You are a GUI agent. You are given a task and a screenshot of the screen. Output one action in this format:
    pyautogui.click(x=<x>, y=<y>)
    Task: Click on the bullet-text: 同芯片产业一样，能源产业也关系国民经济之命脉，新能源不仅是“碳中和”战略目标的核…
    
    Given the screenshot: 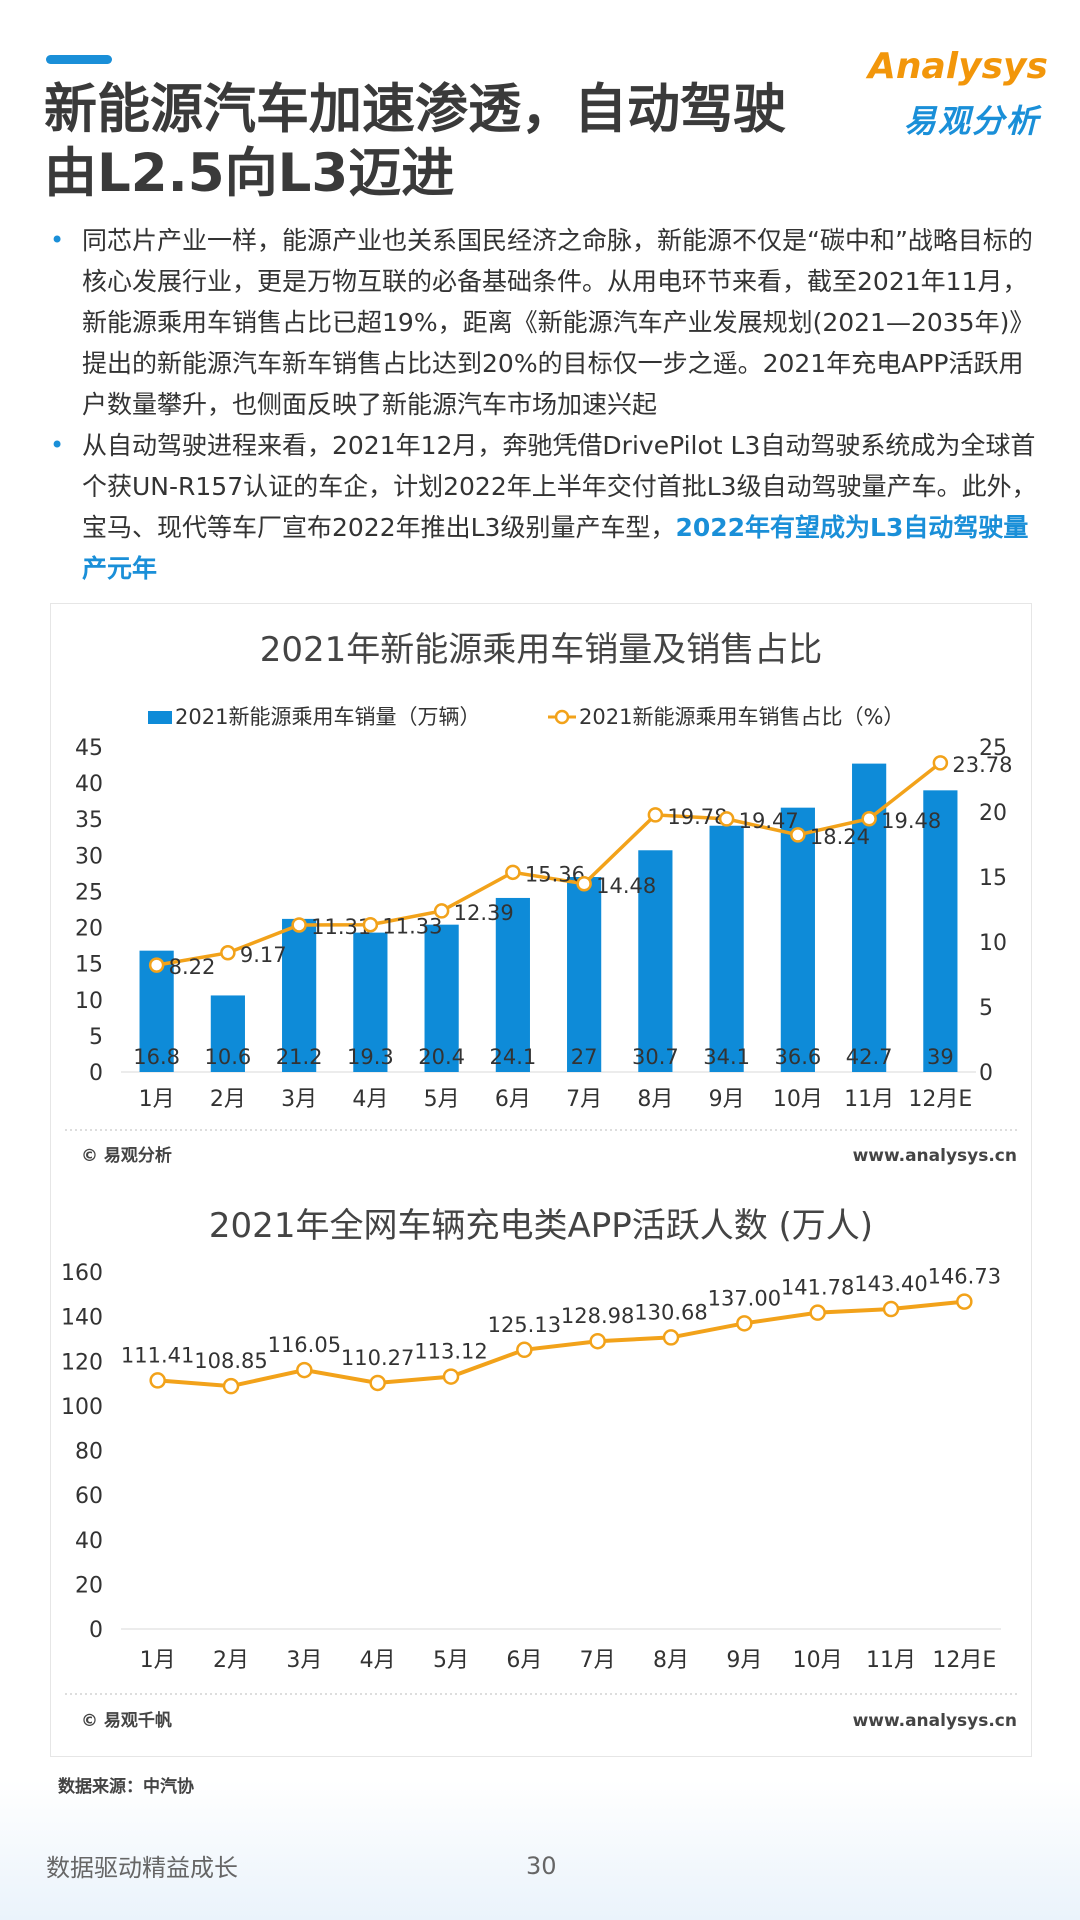 What is the action you would take?
    pyautogui.click(x=558, y=322)
    